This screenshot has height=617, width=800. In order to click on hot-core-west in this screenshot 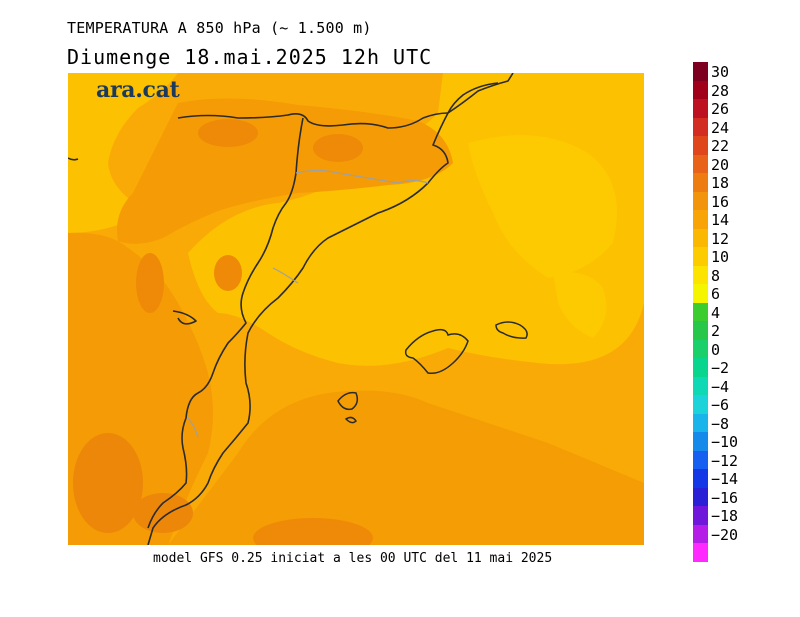, I will do `click(150, 283)`.